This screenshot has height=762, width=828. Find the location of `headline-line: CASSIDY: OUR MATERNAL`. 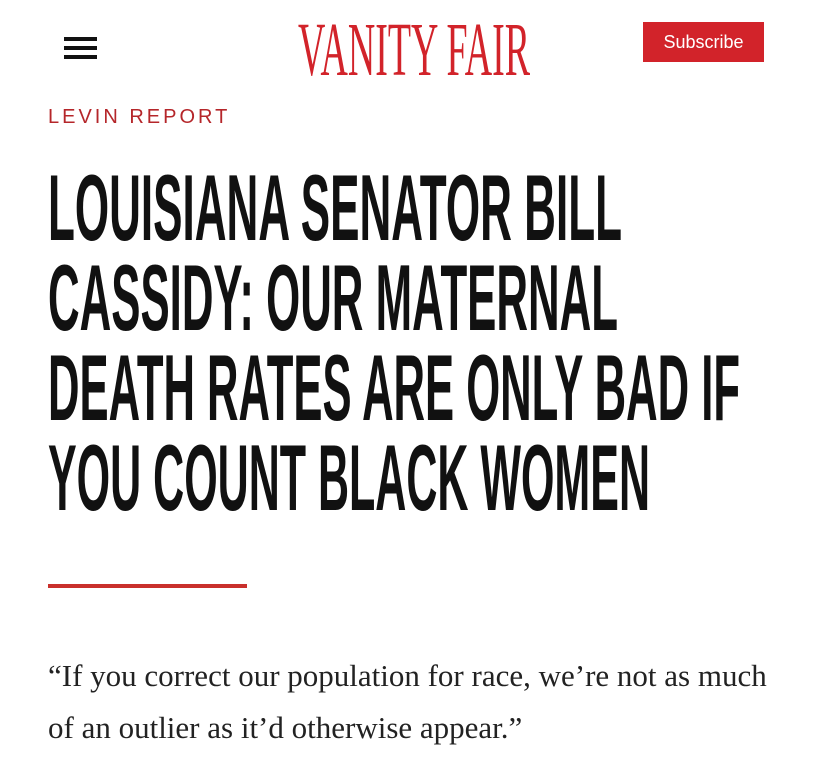

headline-line: CASSIDY: OUR MATERNAL is located at coordinates (333, 297).